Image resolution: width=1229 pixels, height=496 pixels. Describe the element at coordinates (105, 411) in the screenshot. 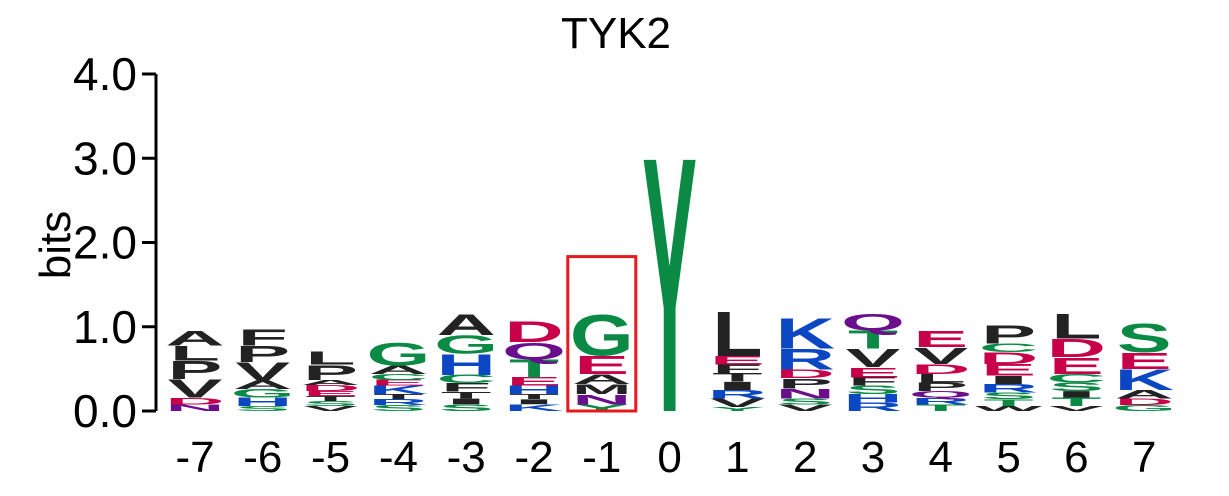

I see `y-tick-label: 0.0` at that location.